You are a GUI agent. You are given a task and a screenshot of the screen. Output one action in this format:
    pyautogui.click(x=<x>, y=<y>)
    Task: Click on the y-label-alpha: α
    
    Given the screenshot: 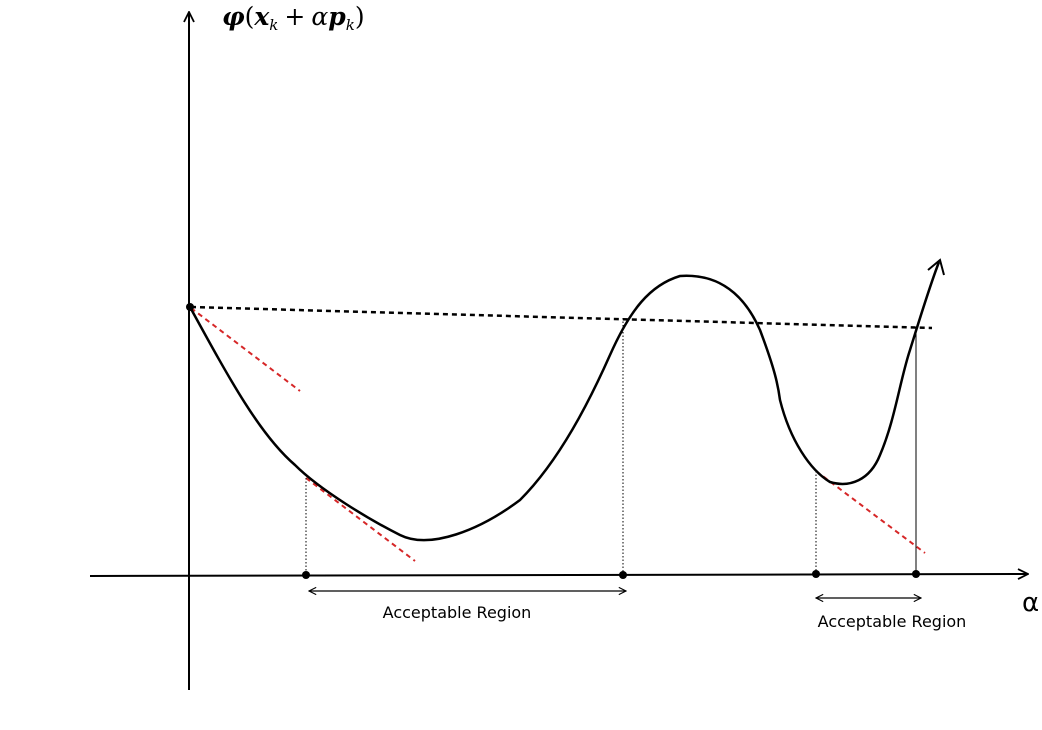 What is the action you would take?
    pyautogui.click(x=319, y=16)
    